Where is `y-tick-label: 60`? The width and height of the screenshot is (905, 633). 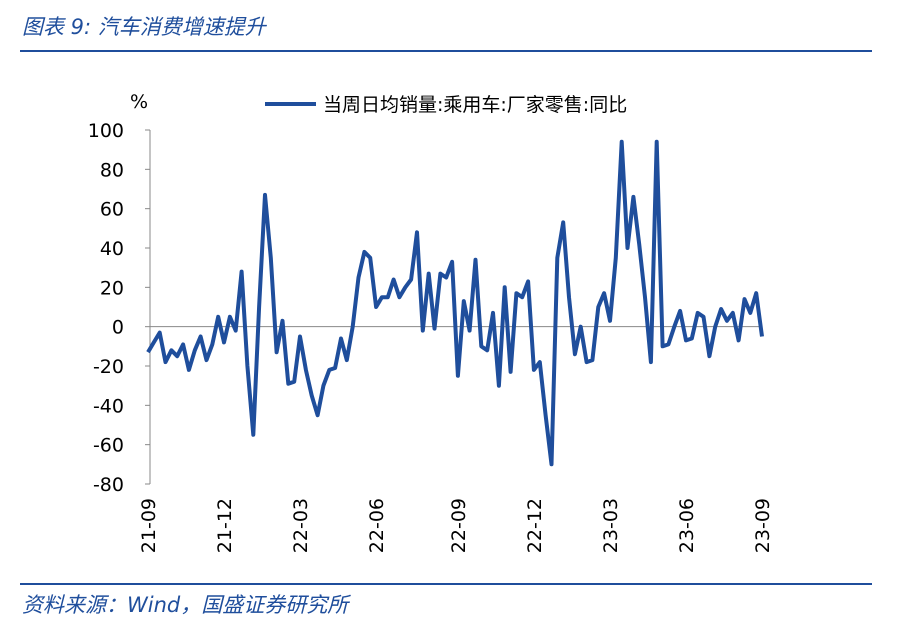 y-tick-label: 60 is located at coordinates (112, 210).